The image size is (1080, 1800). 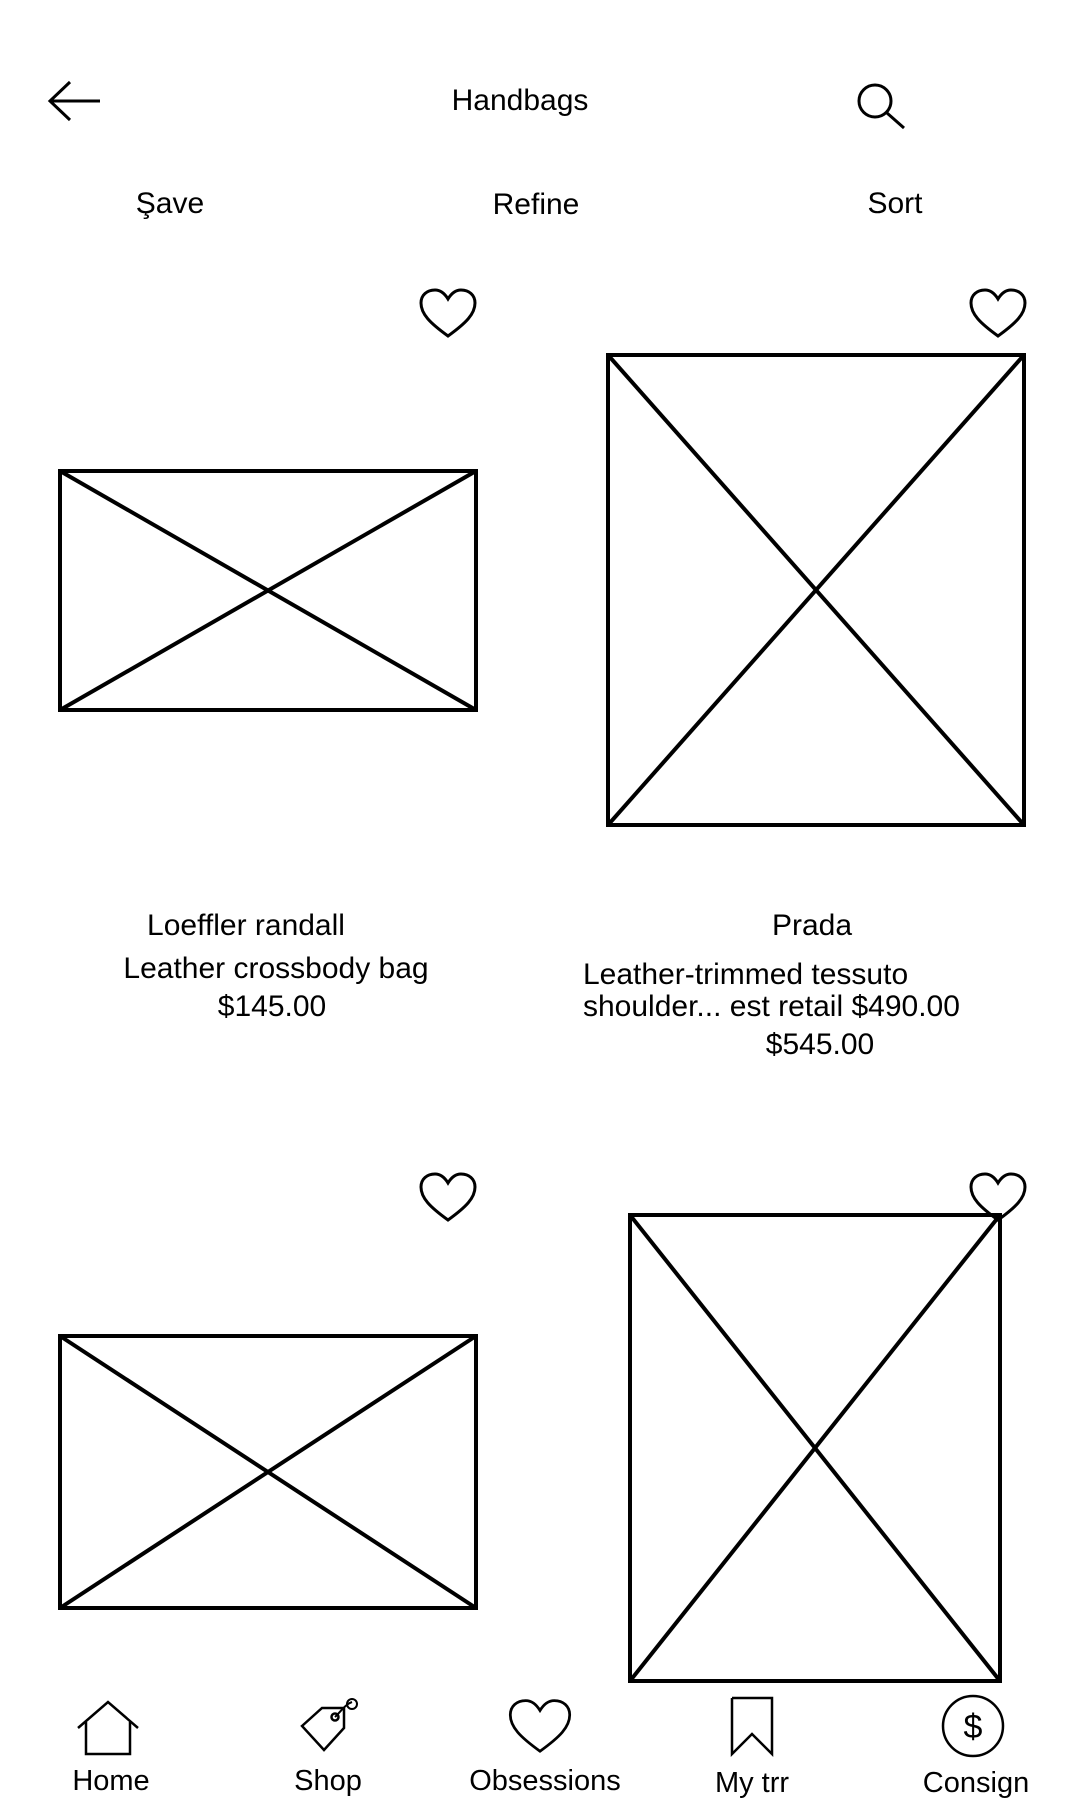 What do you see at coordinates (272, 1006) in the screenshot?
I see `product-price: $145.00` at bounding box center [272, 1006].